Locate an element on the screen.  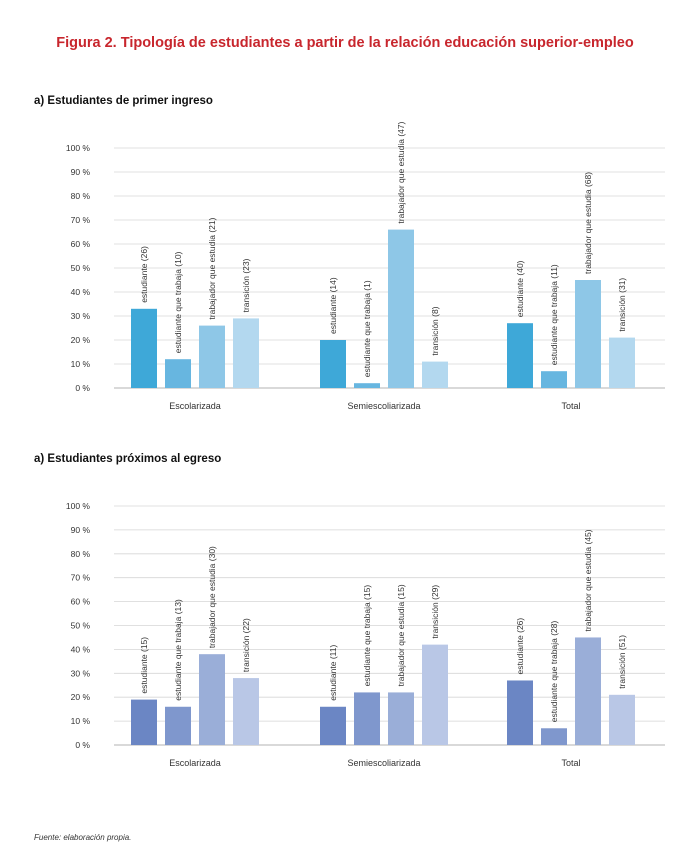
bar-label: estudiante que trabaja (1) is located at coordinates (367, 328).